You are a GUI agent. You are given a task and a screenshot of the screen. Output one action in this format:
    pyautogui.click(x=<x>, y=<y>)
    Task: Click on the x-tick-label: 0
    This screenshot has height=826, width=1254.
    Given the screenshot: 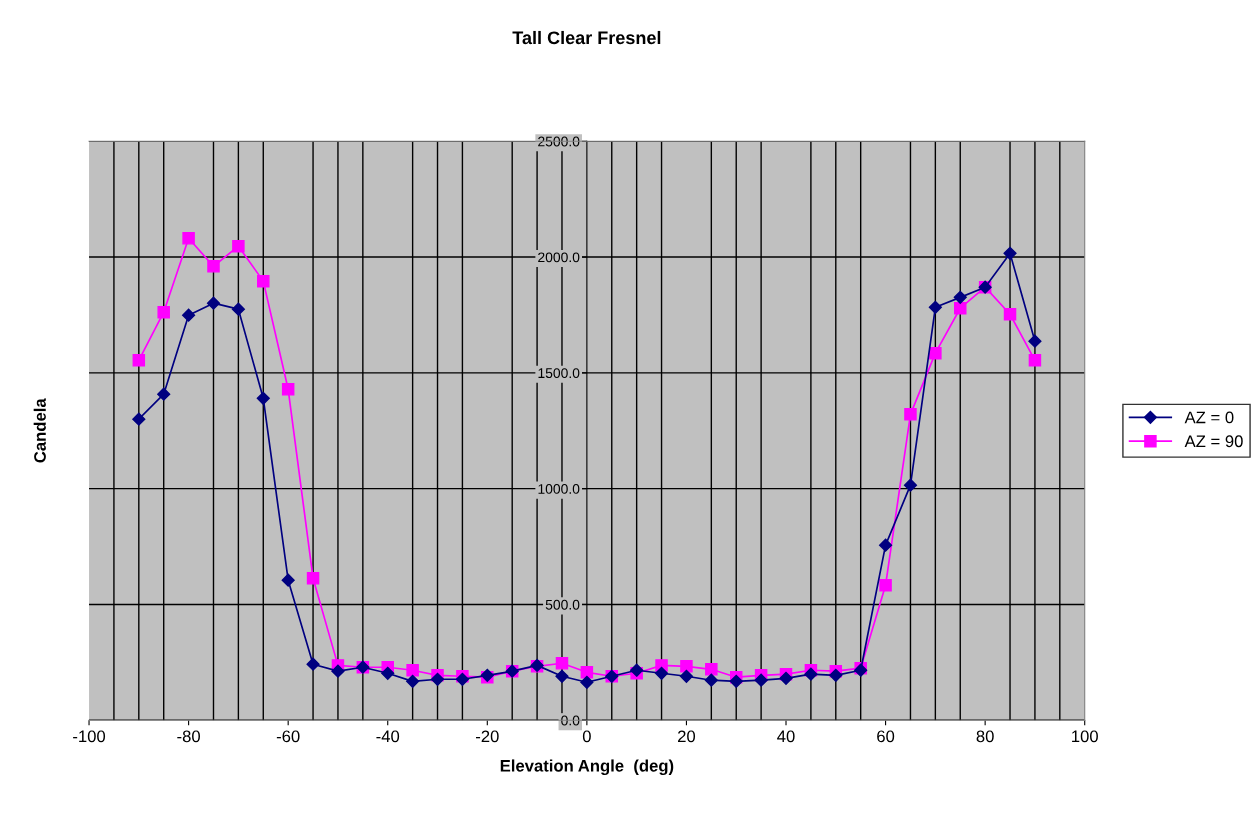 What is the action you would take?
    pyautogui.click(x=586, y=736)
    